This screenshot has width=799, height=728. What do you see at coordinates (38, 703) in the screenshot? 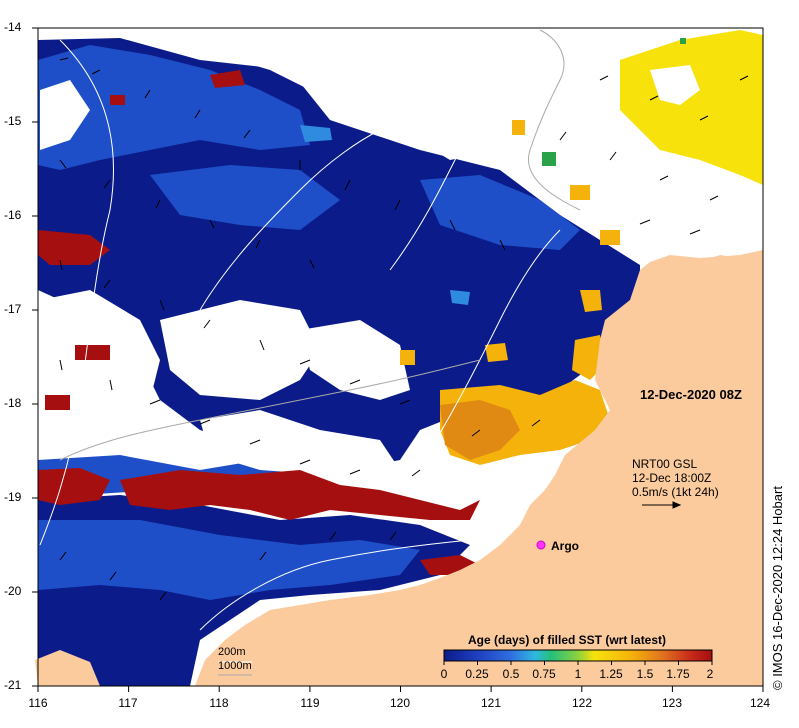
I see `lon-label: 116` at bounding box center [38, 703].